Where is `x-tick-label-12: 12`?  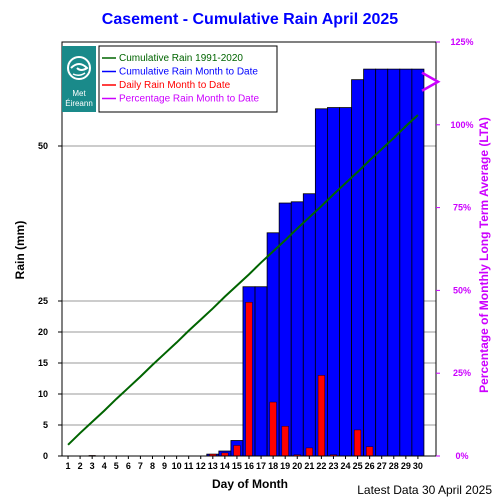 x-tick-label-12: 12 is located at coordinates (201, 466).